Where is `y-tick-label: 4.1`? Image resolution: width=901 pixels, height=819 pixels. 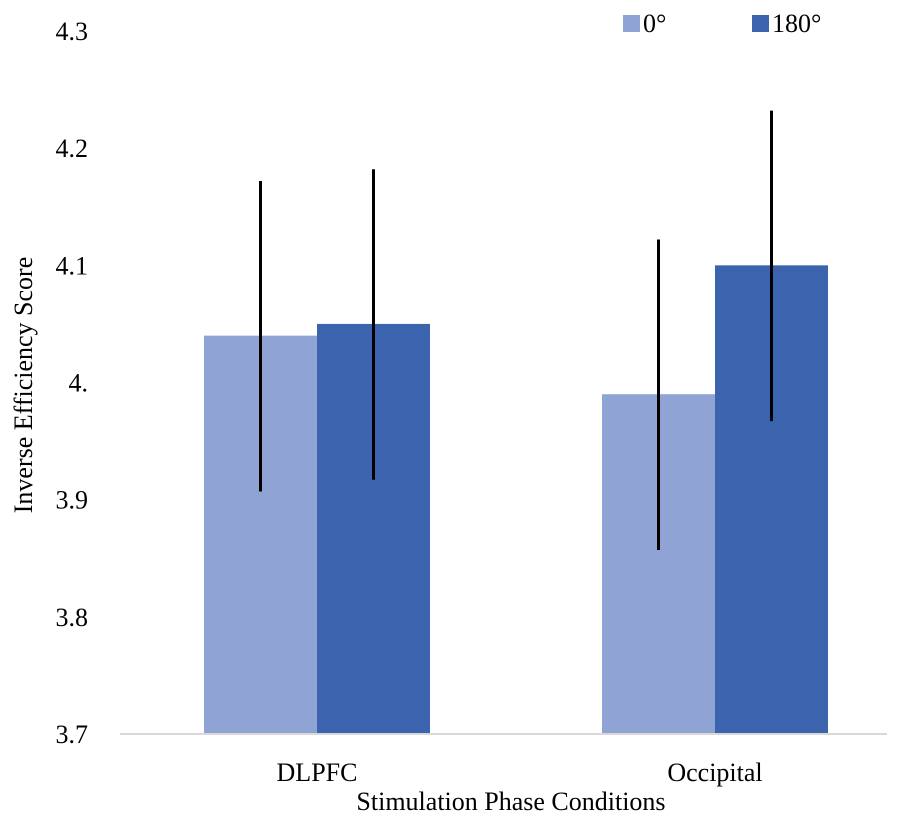
y-tick-label: 4.1 is located at coordinates (72, 265).